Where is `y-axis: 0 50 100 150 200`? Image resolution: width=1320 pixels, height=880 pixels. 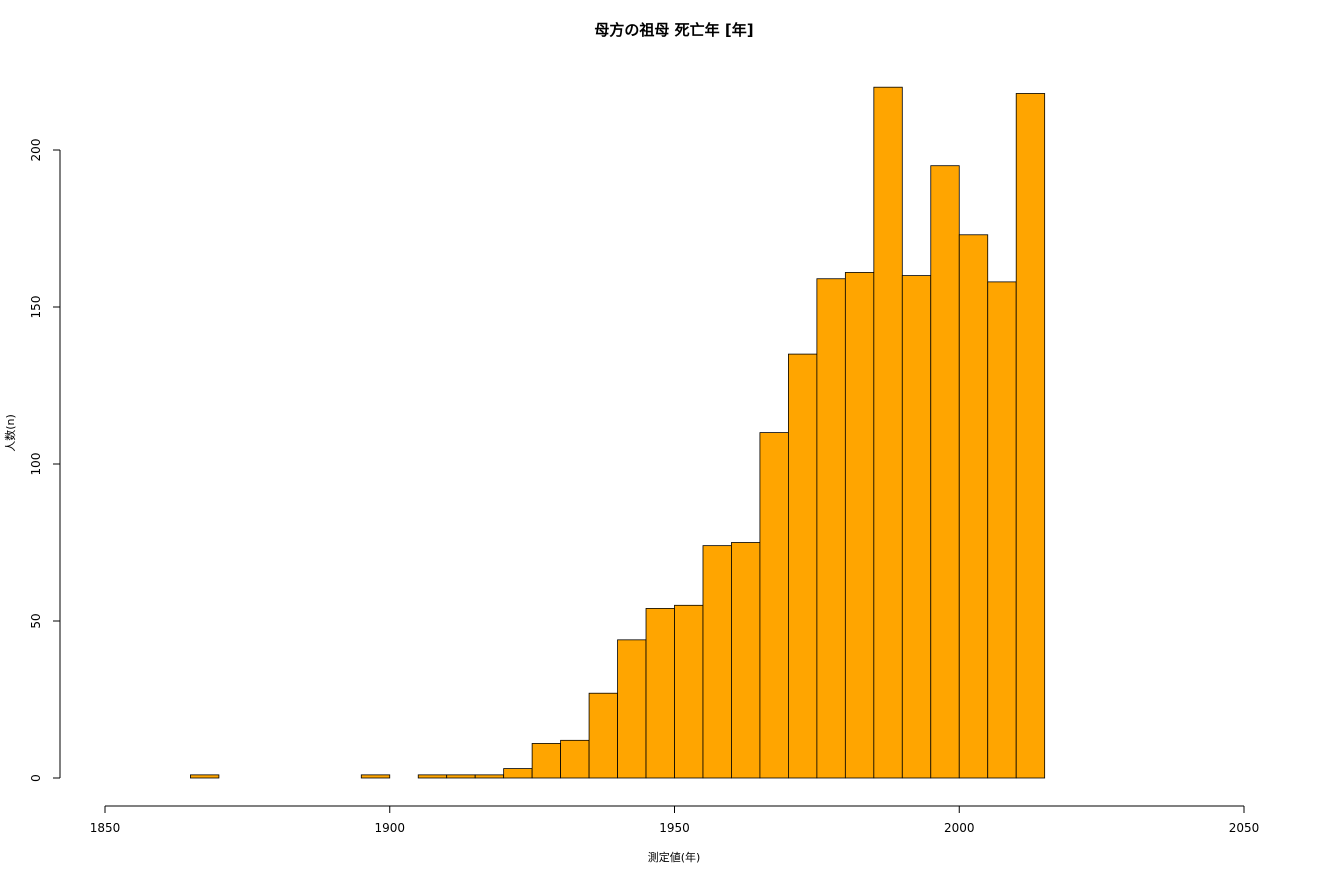
y-axis: 0 50 100 150 200 is located at coordinates (45, 460).